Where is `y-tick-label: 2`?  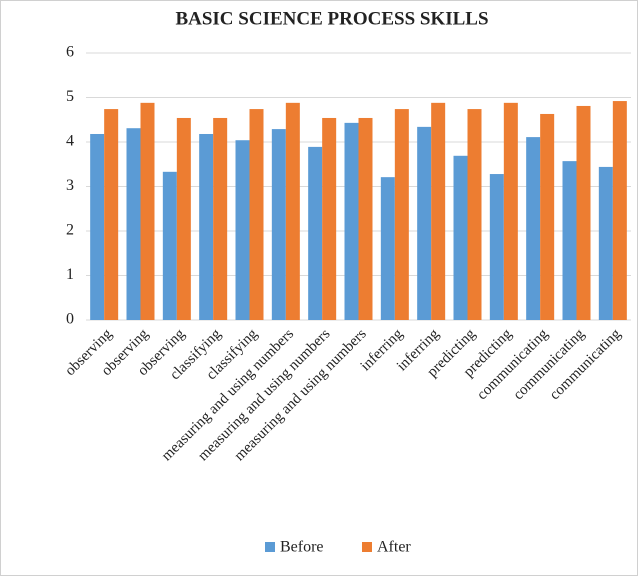 y-tick-label: 2 is located at coordinates (70, 230).